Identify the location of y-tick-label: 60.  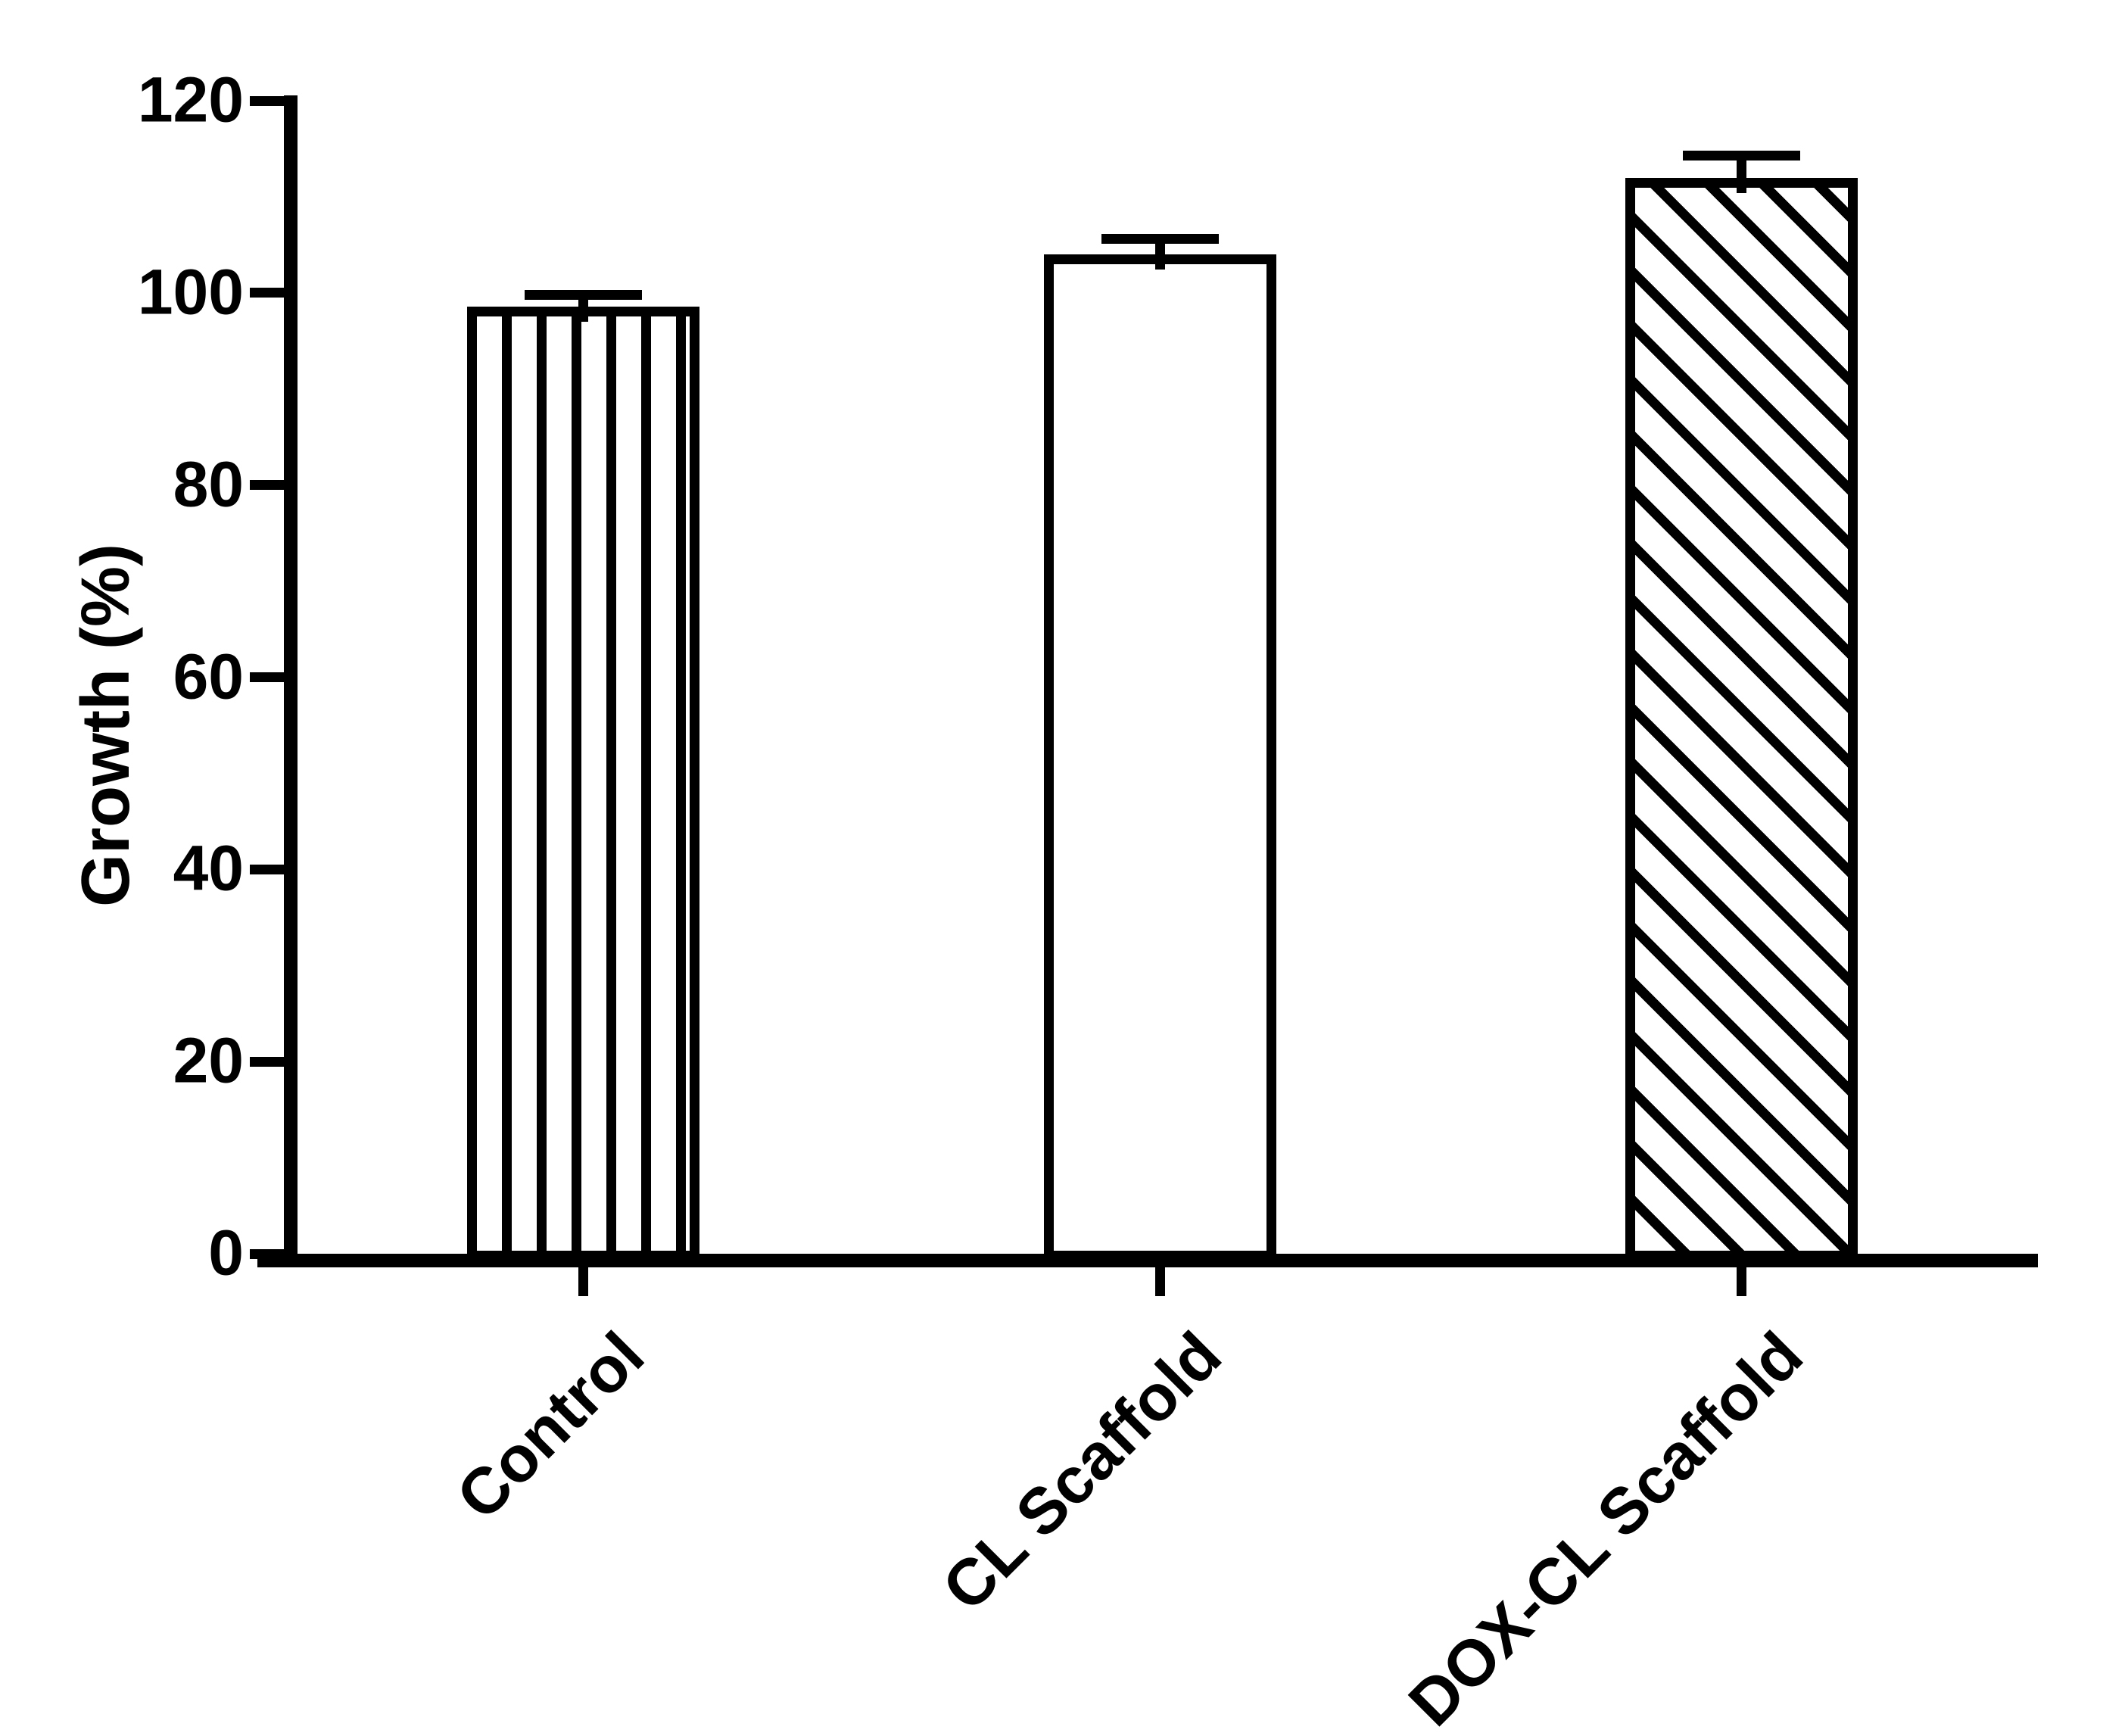
(208, 676).